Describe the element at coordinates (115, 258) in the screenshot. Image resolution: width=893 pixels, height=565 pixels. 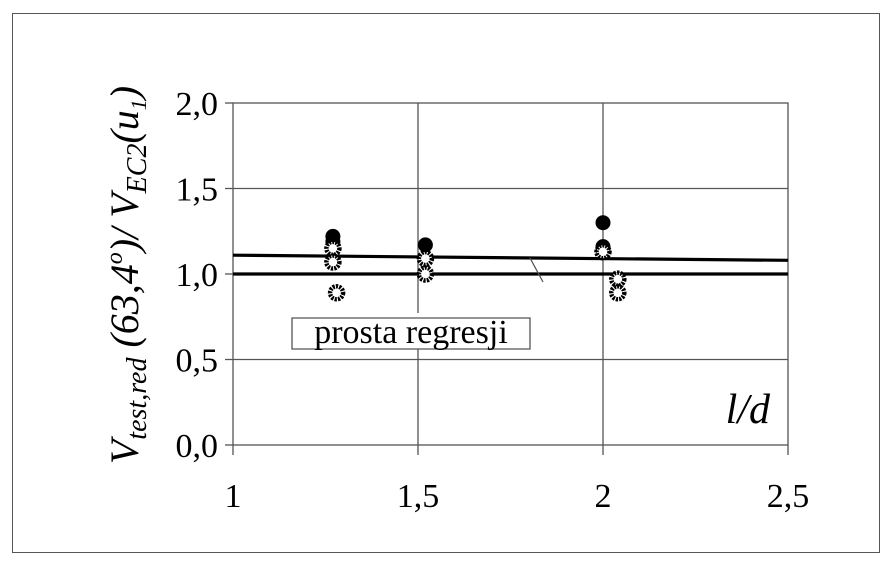
I see `ylabel-sup: o` at that location.